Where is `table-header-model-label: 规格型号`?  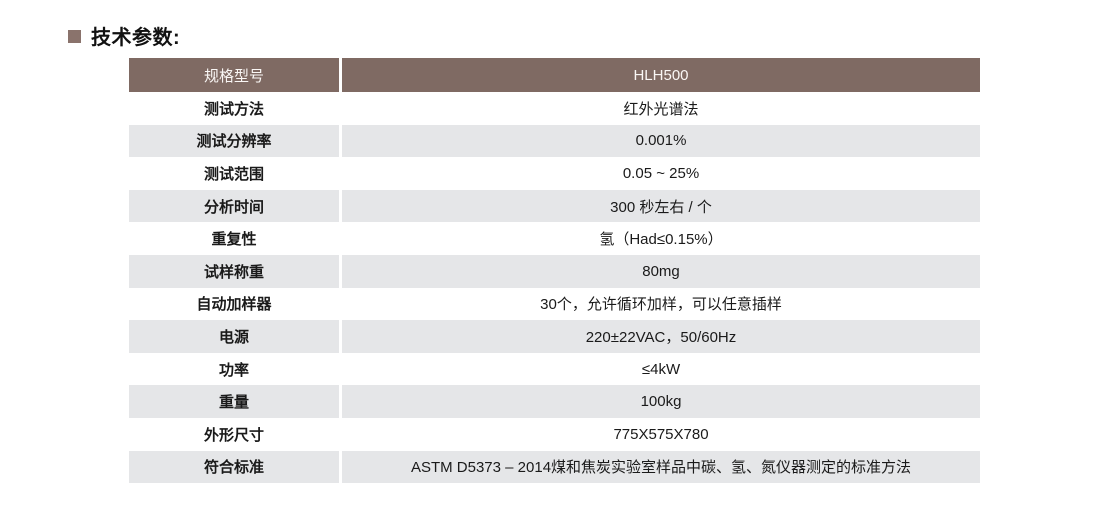 table-header-model-label: 规格型号 is located at coordinates (234, 75).